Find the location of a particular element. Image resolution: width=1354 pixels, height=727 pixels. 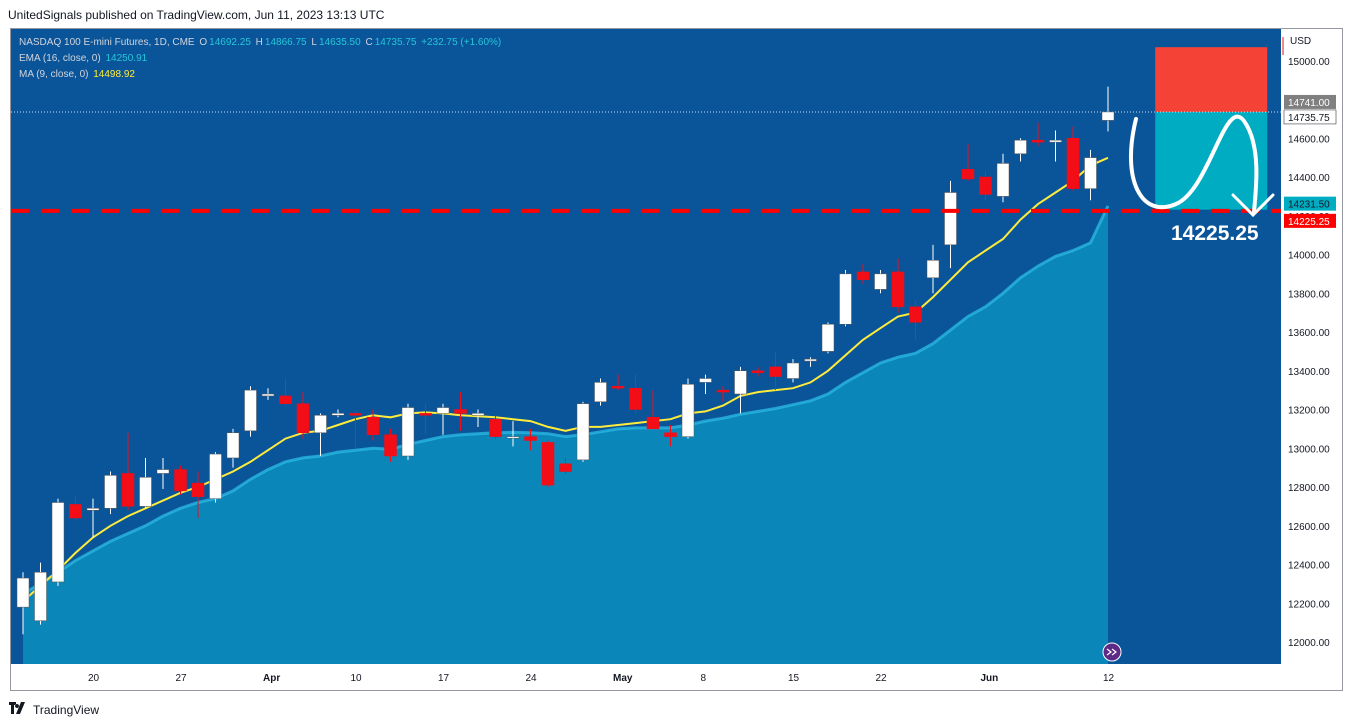

double-chevron-right-icon is located at coordinates (1111, 652).